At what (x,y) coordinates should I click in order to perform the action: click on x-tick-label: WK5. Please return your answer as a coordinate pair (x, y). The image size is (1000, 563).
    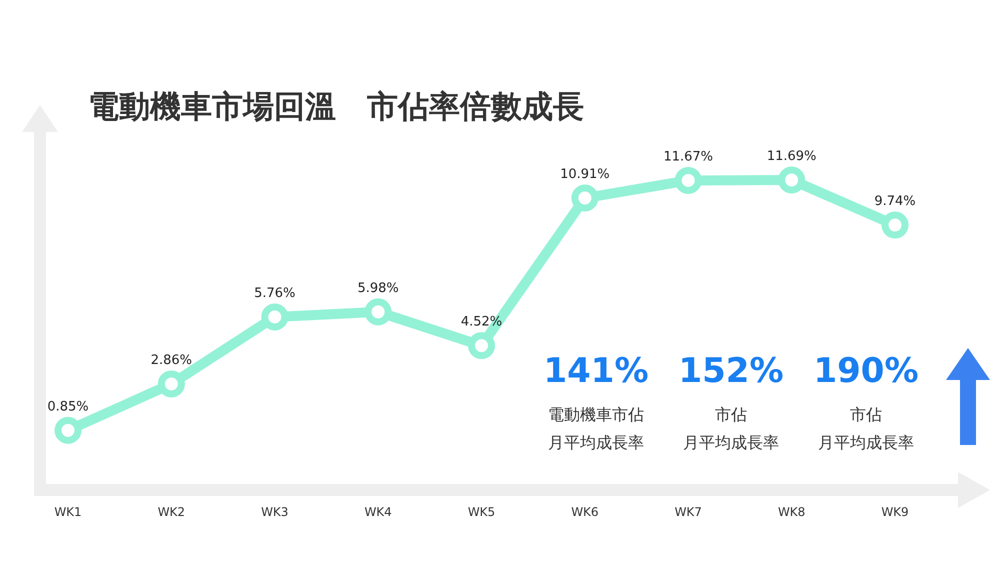
    Looking at the image, I should click on (482, 512).